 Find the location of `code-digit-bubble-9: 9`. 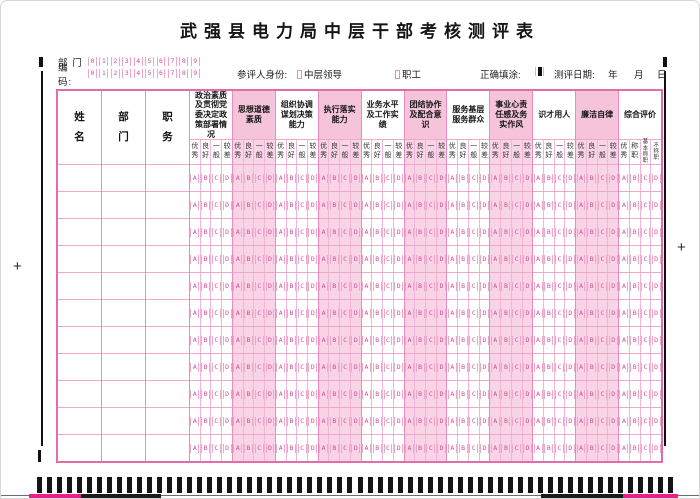

code-digit-bubble-9: 9 is located at coordinates (195, 73).